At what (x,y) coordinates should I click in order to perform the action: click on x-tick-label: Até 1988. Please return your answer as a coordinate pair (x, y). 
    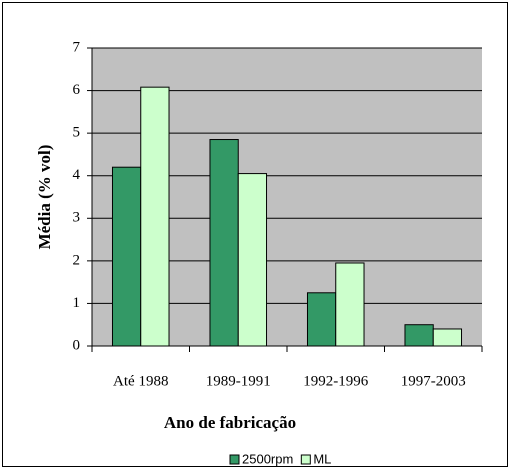
    Looking at the image, I should click on (140, 381).